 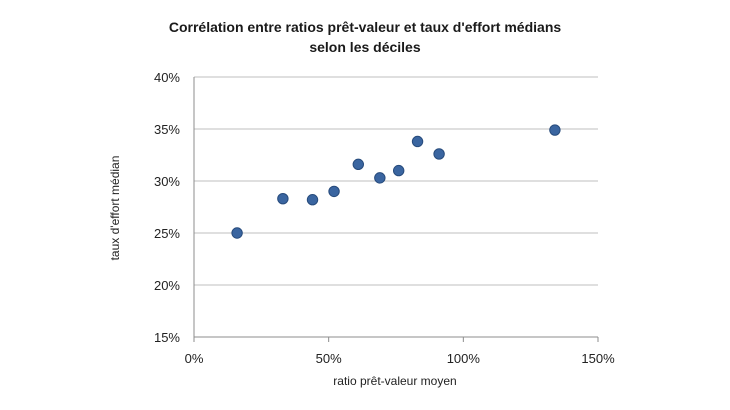 What do you see at coordinates (167, 129) in the screenshot?
I see `y-tick-label: 35%` at bounding box center [167, 129].